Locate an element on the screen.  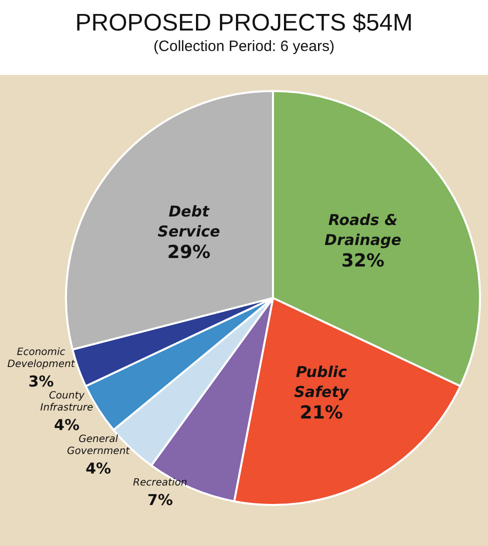
slice-label: Public Safety is located at coordinates (322, 381).